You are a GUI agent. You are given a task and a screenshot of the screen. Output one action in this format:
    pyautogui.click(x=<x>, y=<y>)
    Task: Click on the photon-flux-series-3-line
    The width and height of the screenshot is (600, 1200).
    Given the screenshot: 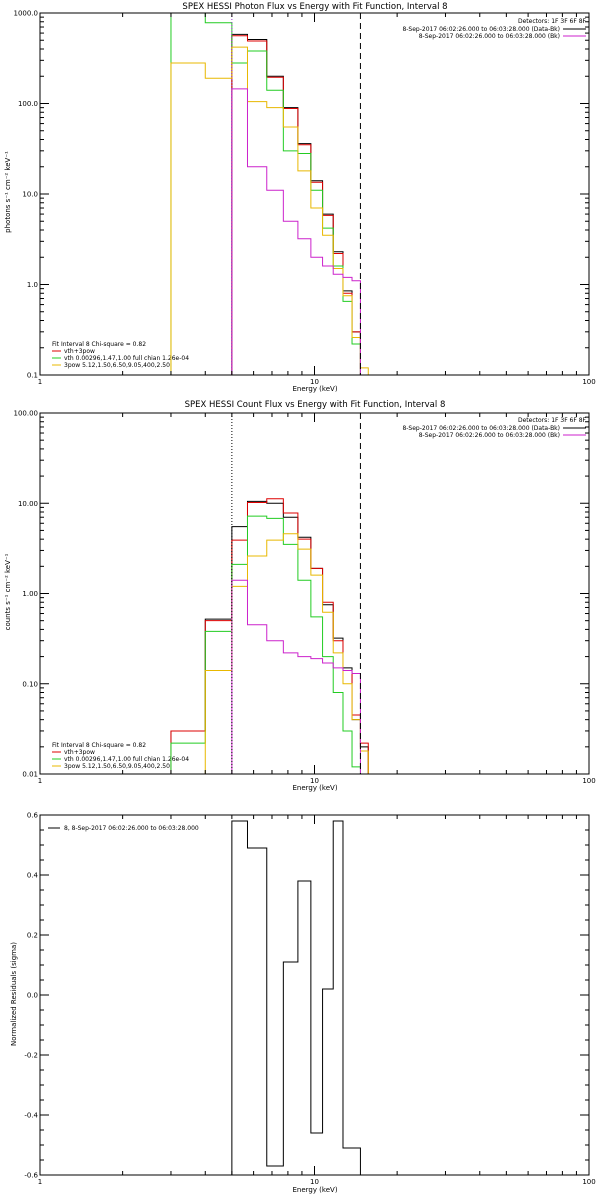 What is the action you would take?
    pyautogui.click(x=269, y=210)
    